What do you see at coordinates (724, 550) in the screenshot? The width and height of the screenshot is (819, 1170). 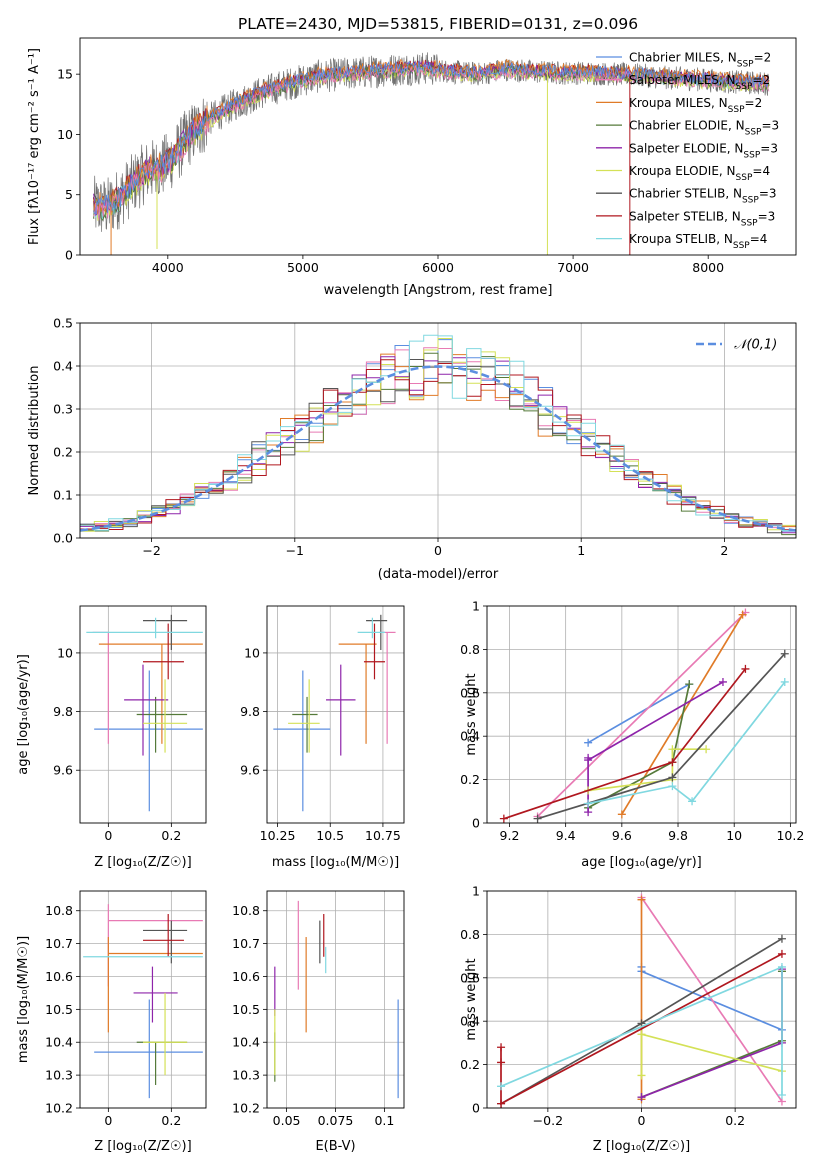 I see `x-tick-label: 2` at bounding box center [724, 550].